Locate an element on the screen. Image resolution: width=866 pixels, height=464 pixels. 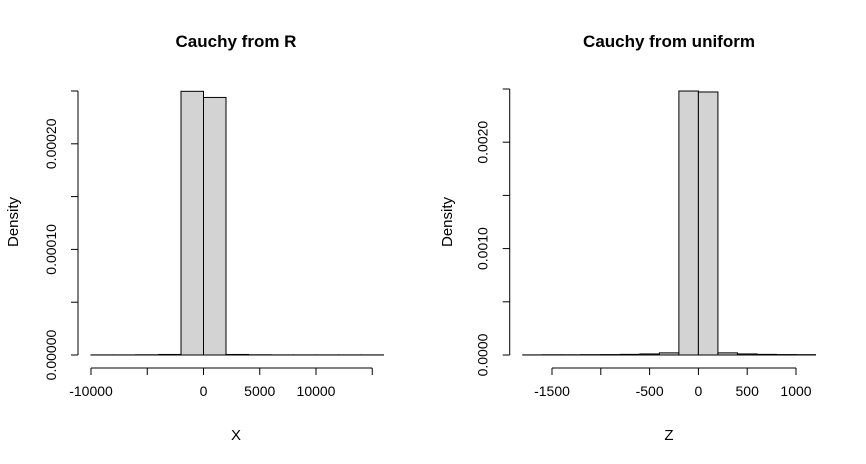
x-axis-label: X is located at coordinates (236, 435).